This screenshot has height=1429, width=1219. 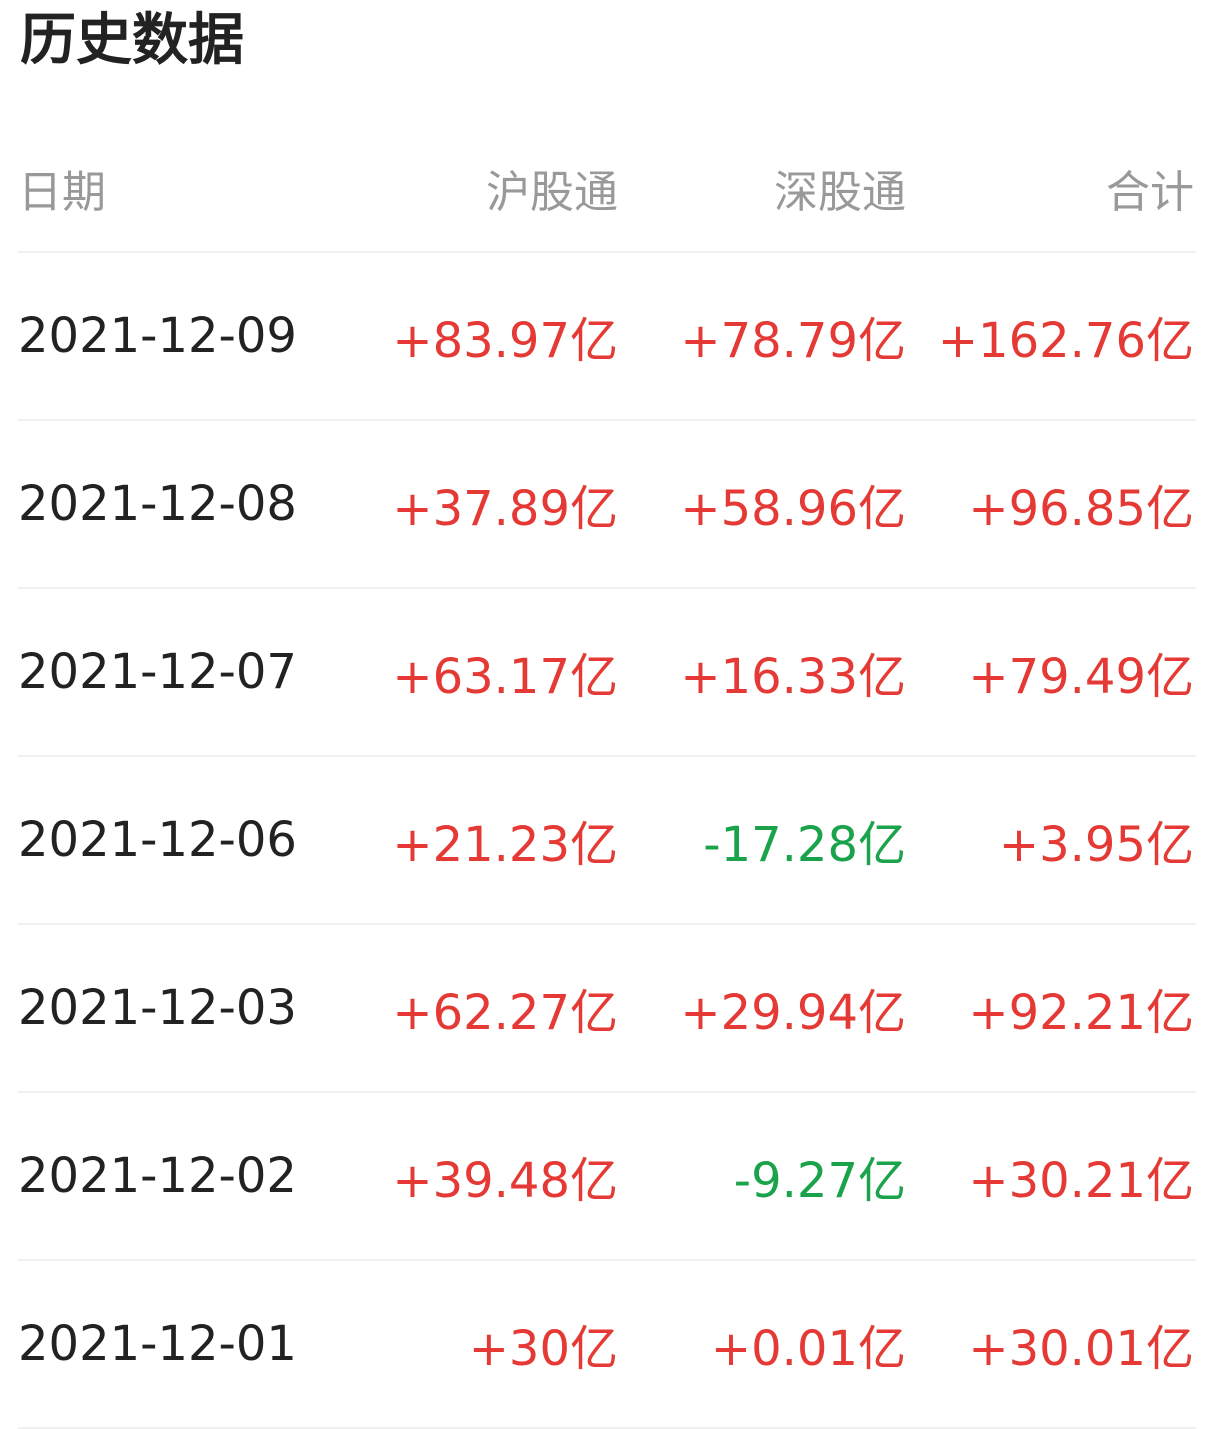 I want to click on total-cell: +162.76亿, so click(x=1065, y=341).